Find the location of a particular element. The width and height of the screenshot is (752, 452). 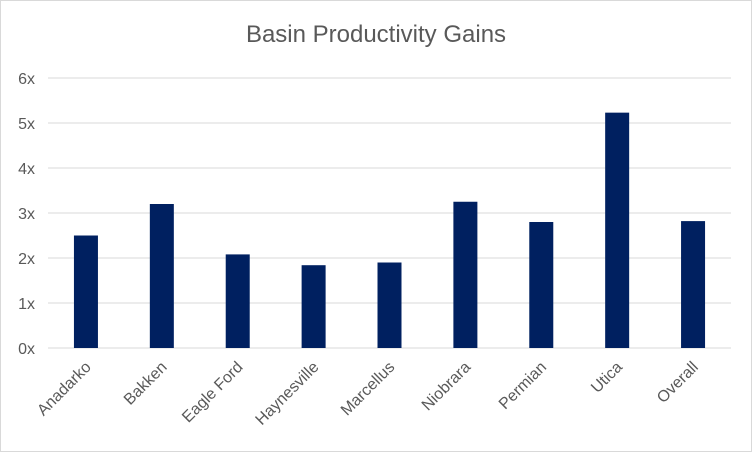

bar-overall is located at coordinates (693, 284).